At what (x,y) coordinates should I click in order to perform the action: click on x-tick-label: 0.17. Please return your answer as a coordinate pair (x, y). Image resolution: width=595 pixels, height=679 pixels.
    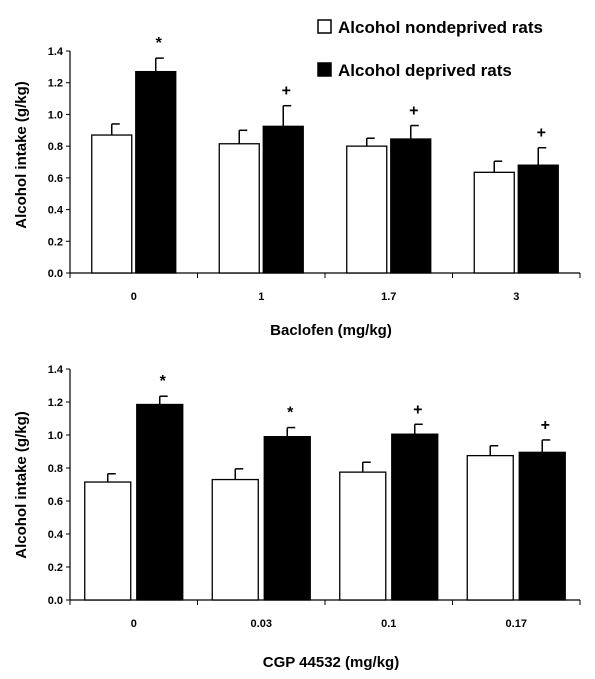
    Looking at the image, I should click on (516, 624).